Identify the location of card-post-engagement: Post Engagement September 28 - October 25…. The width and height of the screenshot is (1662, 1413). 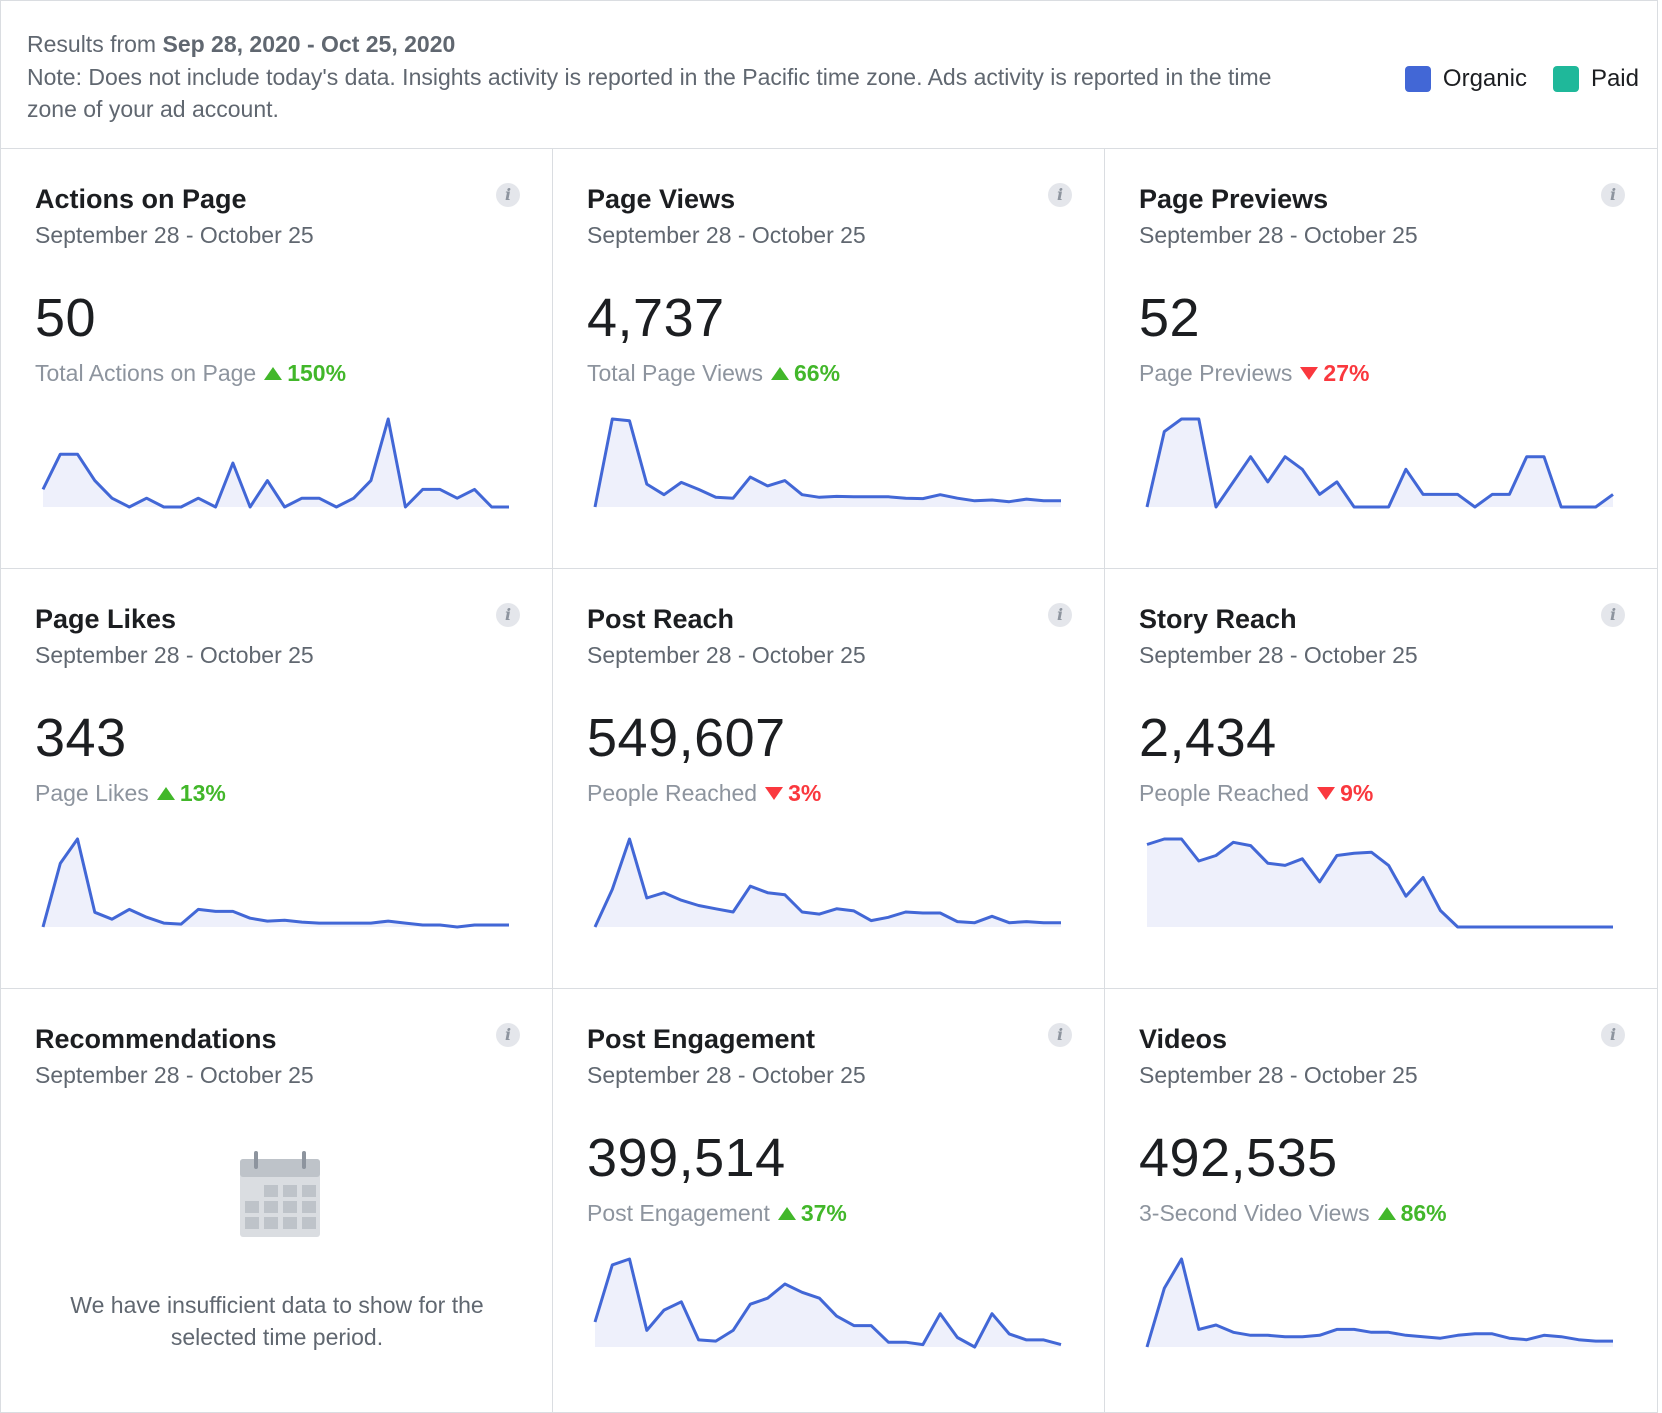
(829, 1200).